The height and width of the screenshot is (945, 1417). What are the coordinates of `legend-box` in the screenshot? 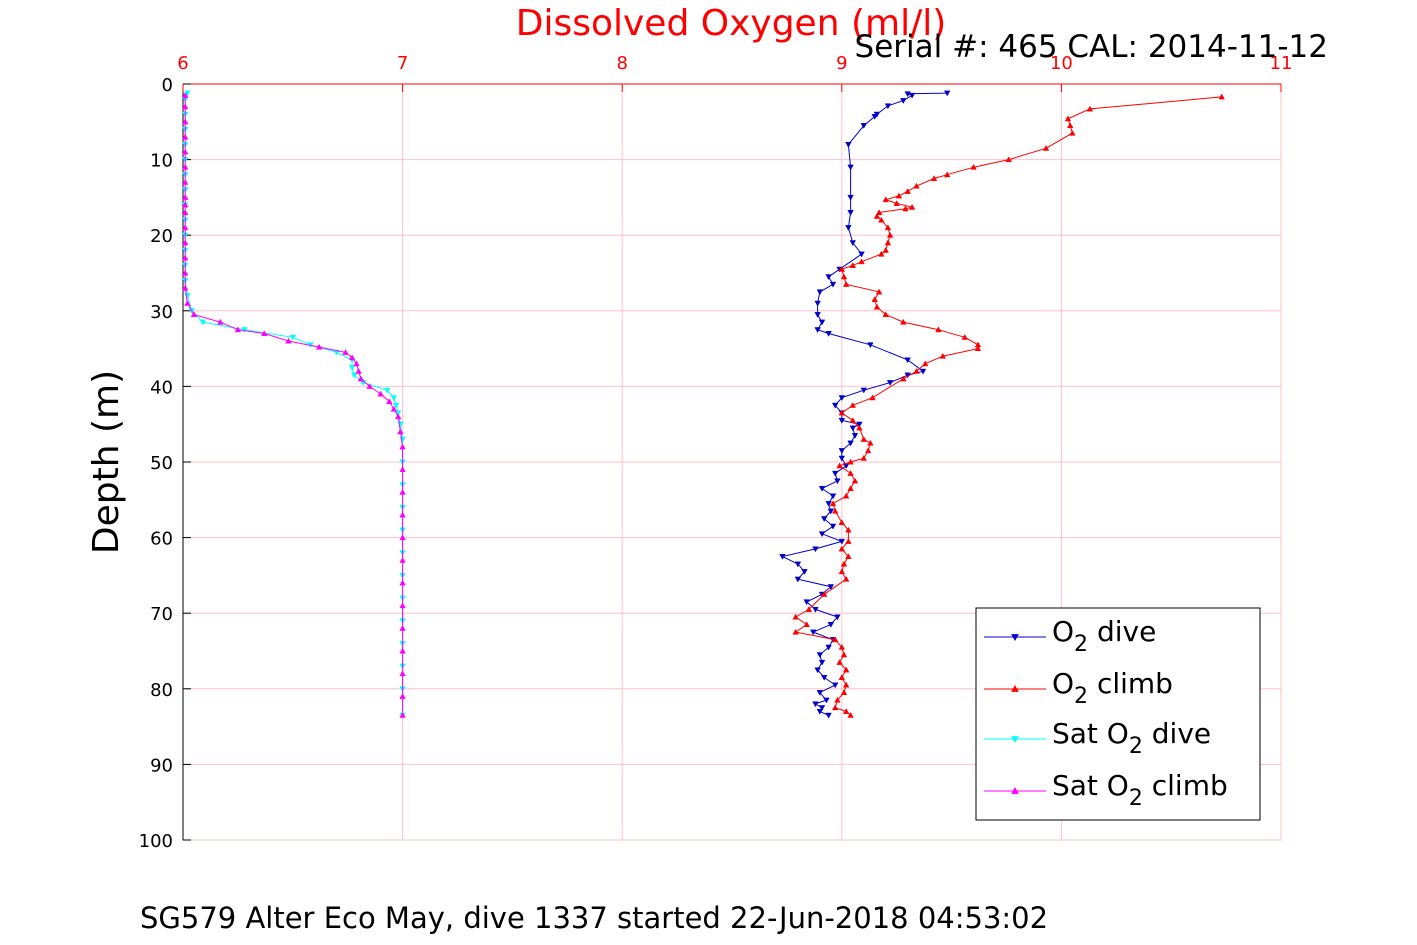 It's located at (1118, 714).